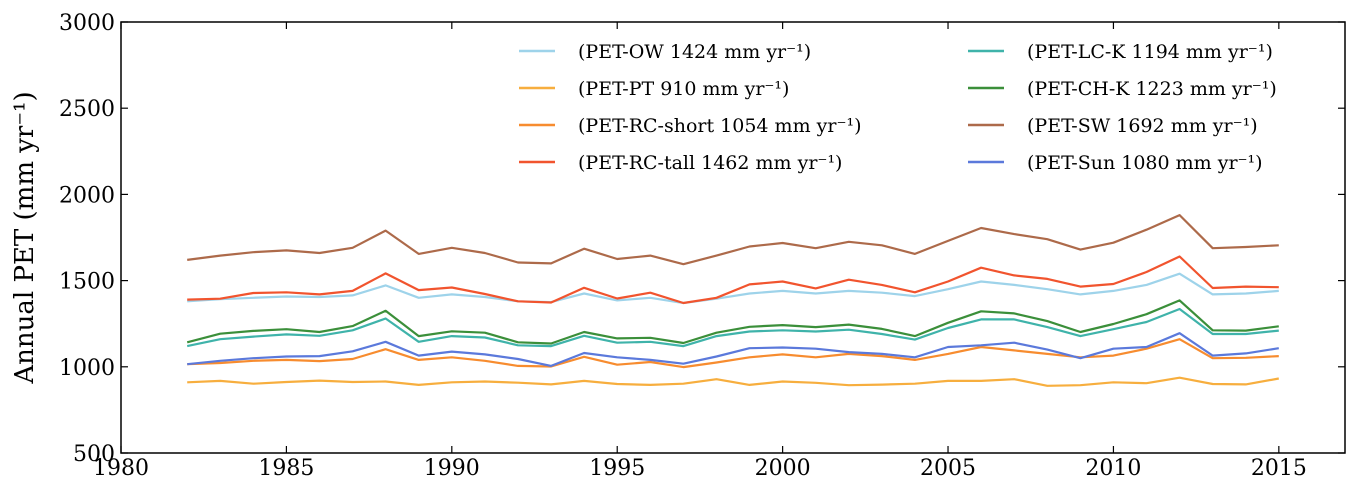 The width and height of the screenshot is (1352, 487). What do you see at coordinates (1150, 52) in the screenshot?
I see `legend-label: (PET-LC-K 1194 mm yr⁻¹)` at bounding box center [1150, 52].